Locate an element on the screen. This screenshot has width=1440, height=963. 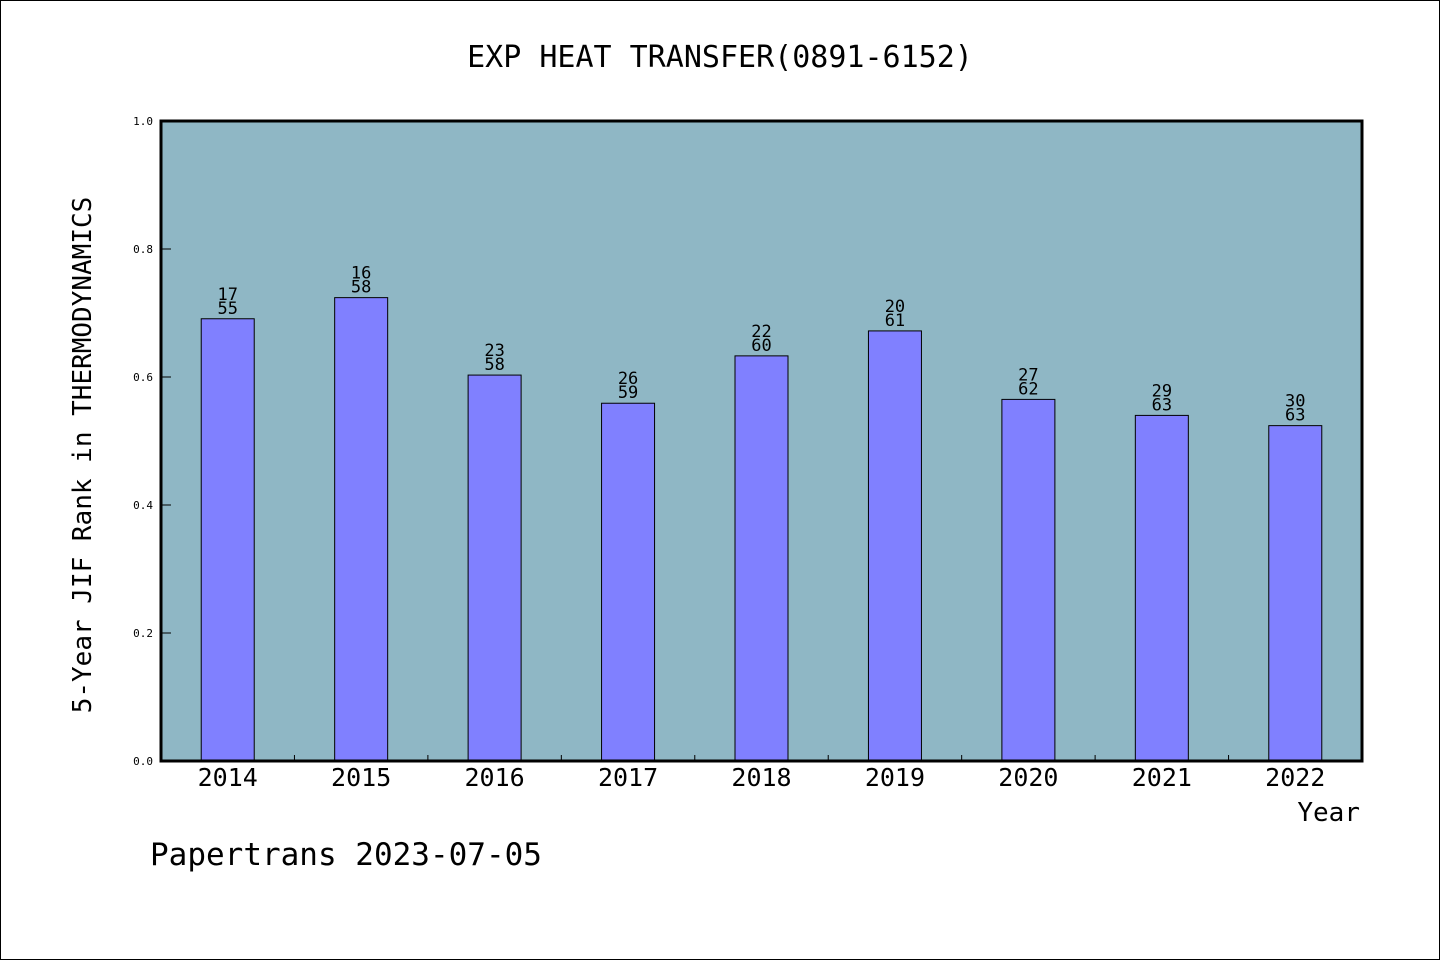
x-tick-label: 2019 is located at coordinates (895, 777).